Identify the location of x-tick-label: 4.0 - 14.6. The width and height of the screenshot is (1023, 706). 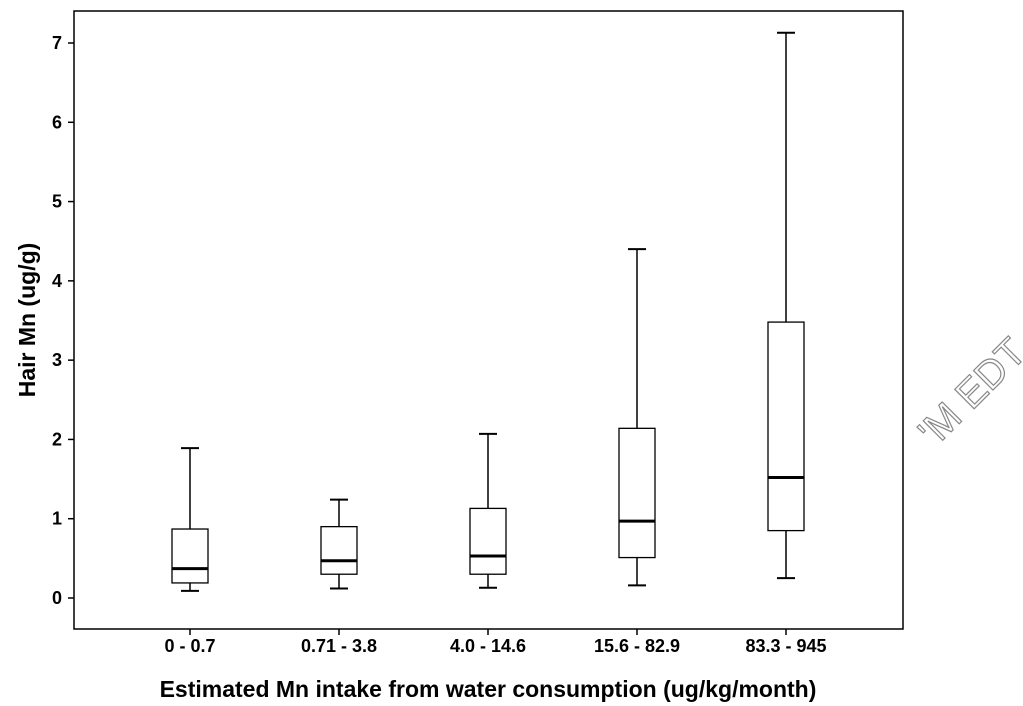
(488, 646).